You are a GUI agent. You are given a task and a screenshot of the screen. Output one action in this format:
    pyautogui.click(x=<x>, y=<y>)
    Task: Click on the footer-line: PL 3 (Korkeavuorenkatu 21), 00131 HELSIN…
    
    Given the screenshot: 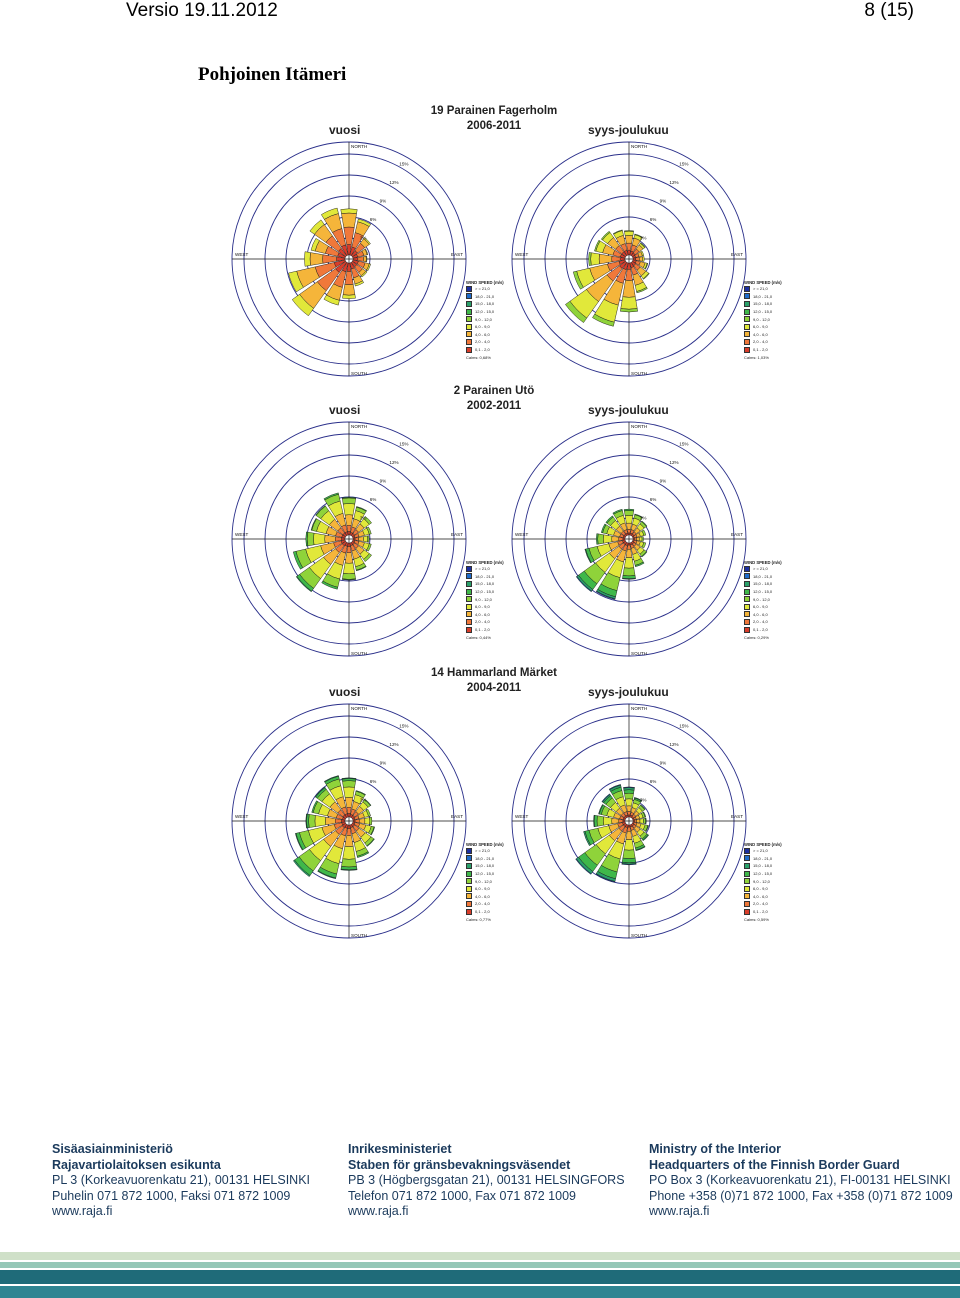 What is the action you would take?
    pyautogui.click(x=181, y=1180)
    